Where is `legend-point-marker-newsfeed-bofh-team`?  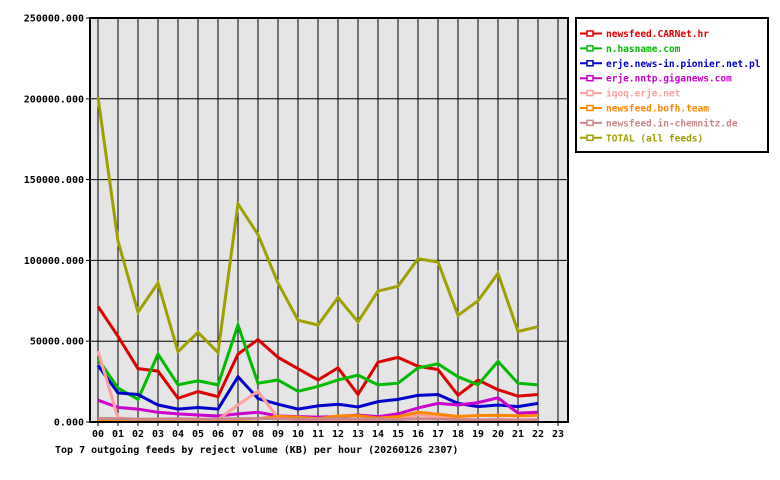 legend-point-marker-newsfeed-bofh-team is located at coordinates (590, 108).